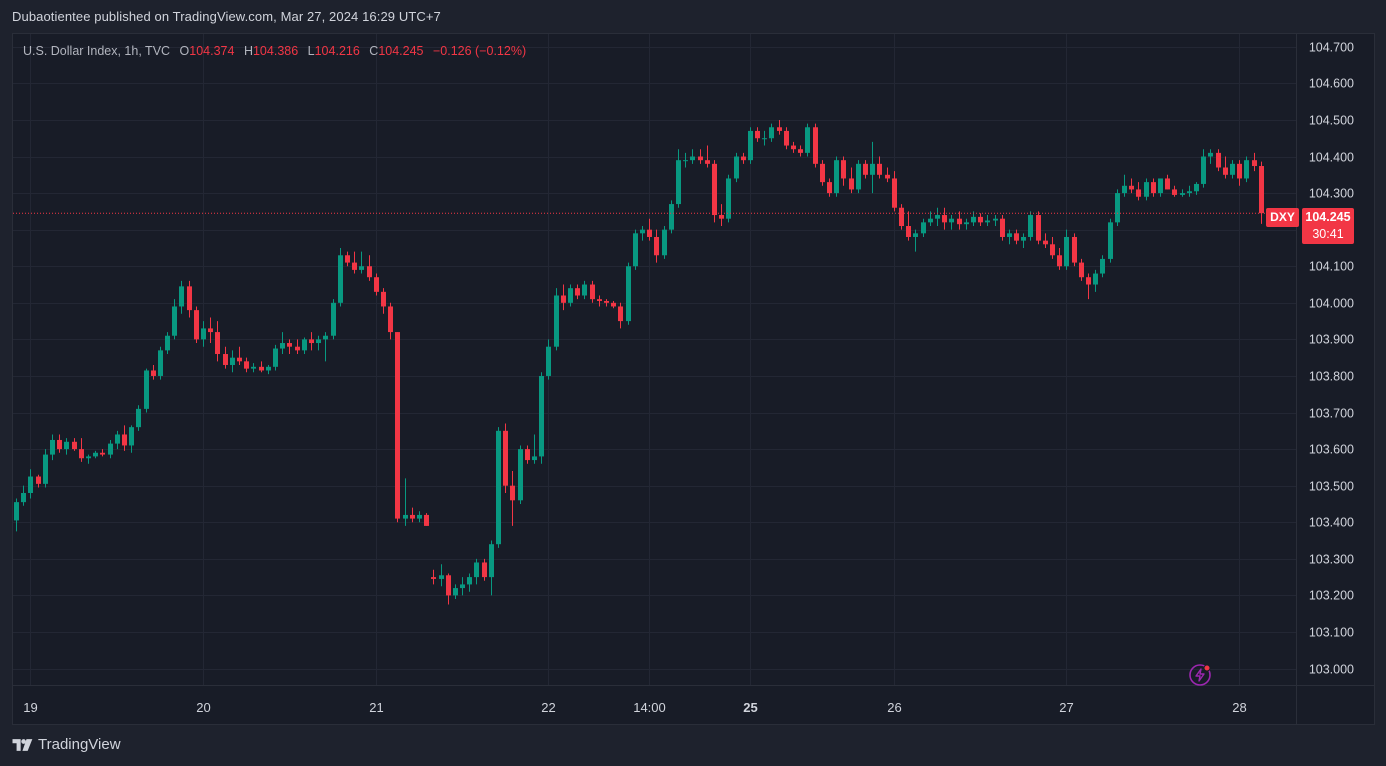 The height and width of the screenshot is (766, 1386). Describe the element at coordinates (1331, 596) in the screenshot. I see `price-axis-label: 103.200` at that location.